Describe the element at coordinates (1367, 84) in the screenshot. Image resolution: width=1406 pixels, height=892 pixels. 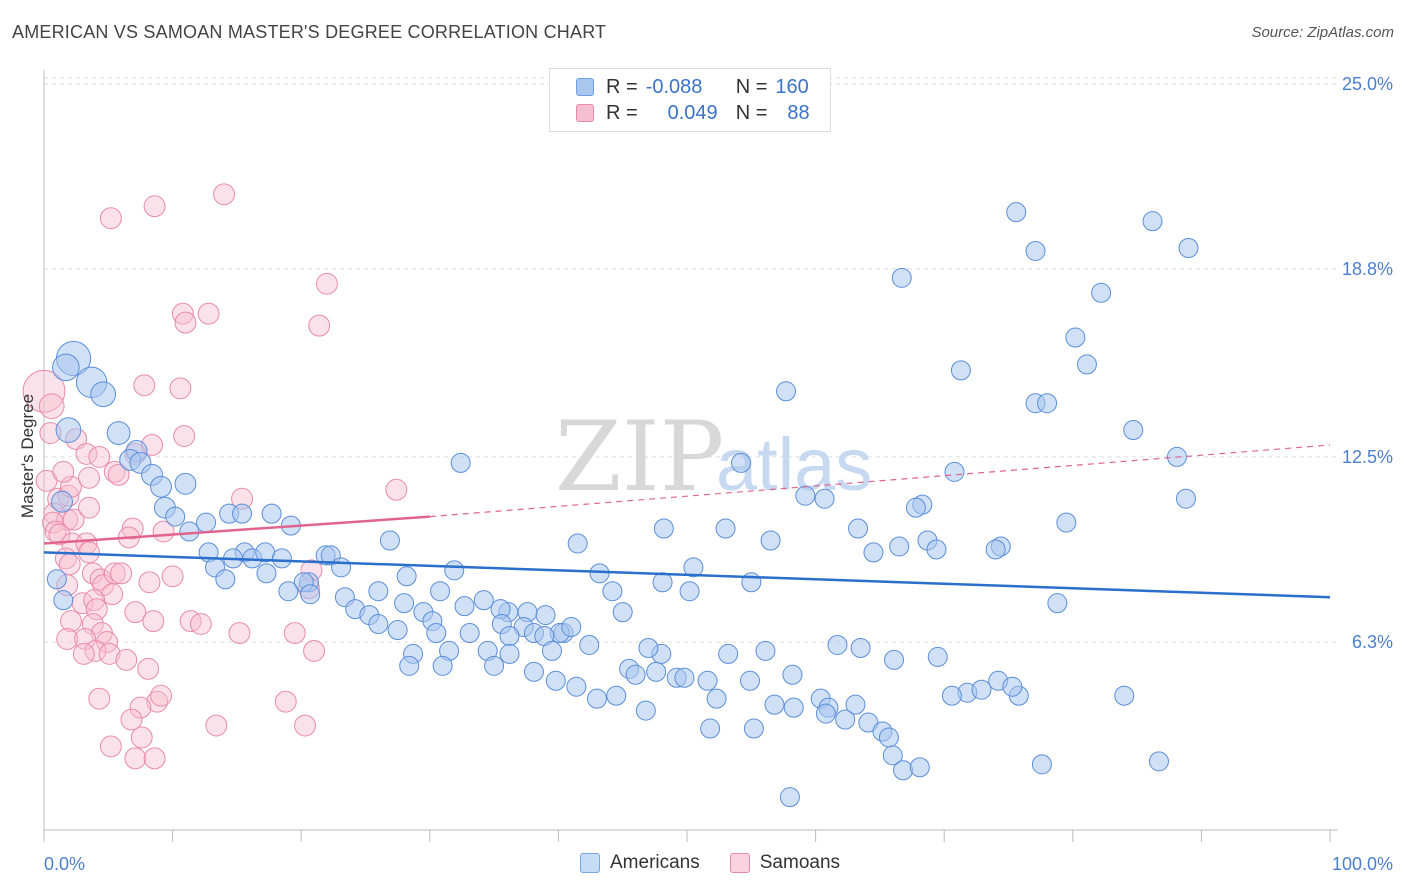
I see `y-tick-label: 25.0%` at that location.